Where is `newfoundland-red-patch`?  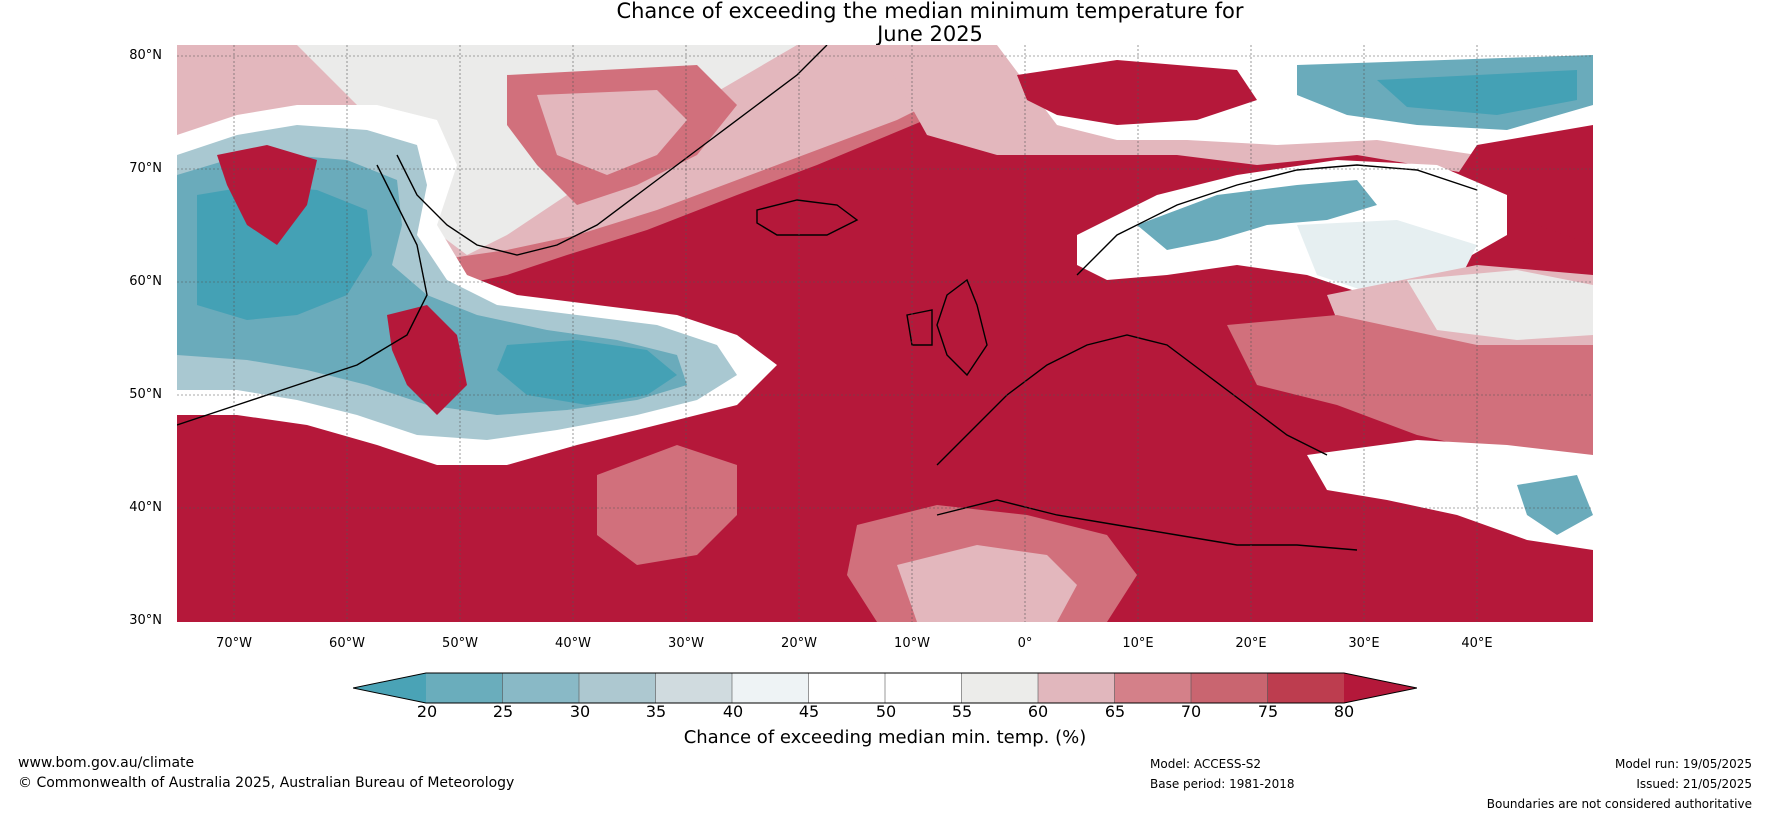
newfoundland-red-patch is located at coordinates (427, 360).